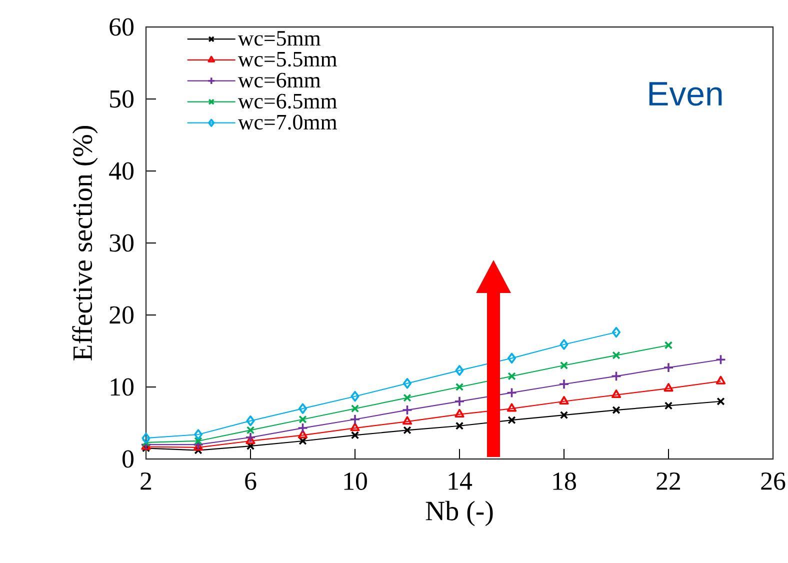 This screenshot has height=563, width=788. What do you see at coordinates (122, 315) in the screenshot?
I see `y-tick-label: 20` at bounding box center [122, 315].